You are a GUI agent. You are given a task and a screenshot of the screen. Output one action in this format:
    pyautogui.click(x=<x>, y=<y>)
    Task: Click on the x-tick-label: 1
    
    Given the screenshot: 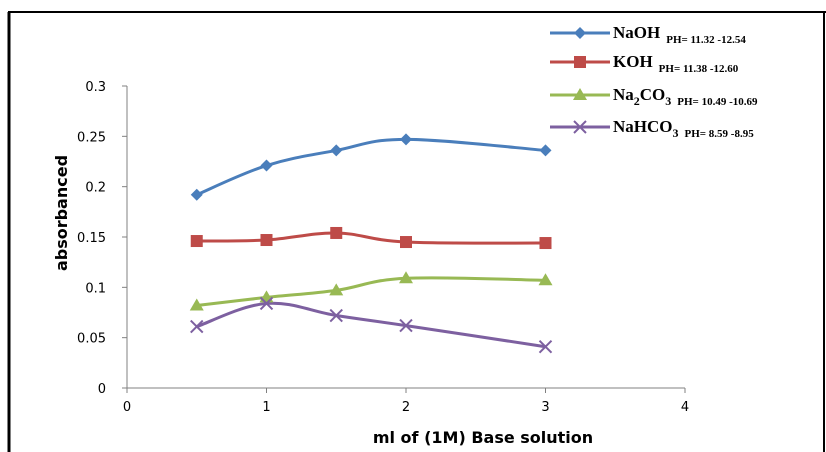 What is the action you would take?
    pyautogui.click(x=266, y=407)
    